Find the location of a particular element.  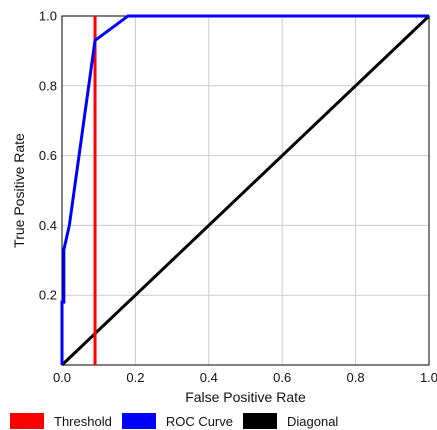

y-tick-labels: 0.2 0.4 0.6 0.8 1.0 is located at coordinates (48, 156).